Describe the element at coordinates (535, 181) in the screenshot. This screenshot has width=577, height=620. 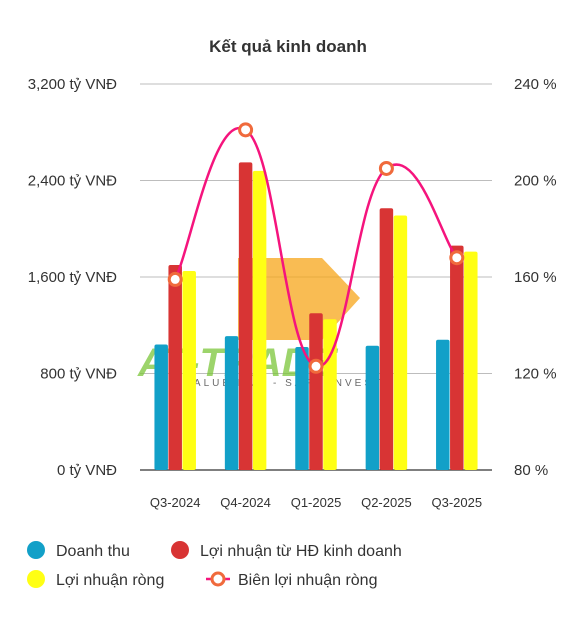
I see `y-right-tick-label: 200 %` at that location.